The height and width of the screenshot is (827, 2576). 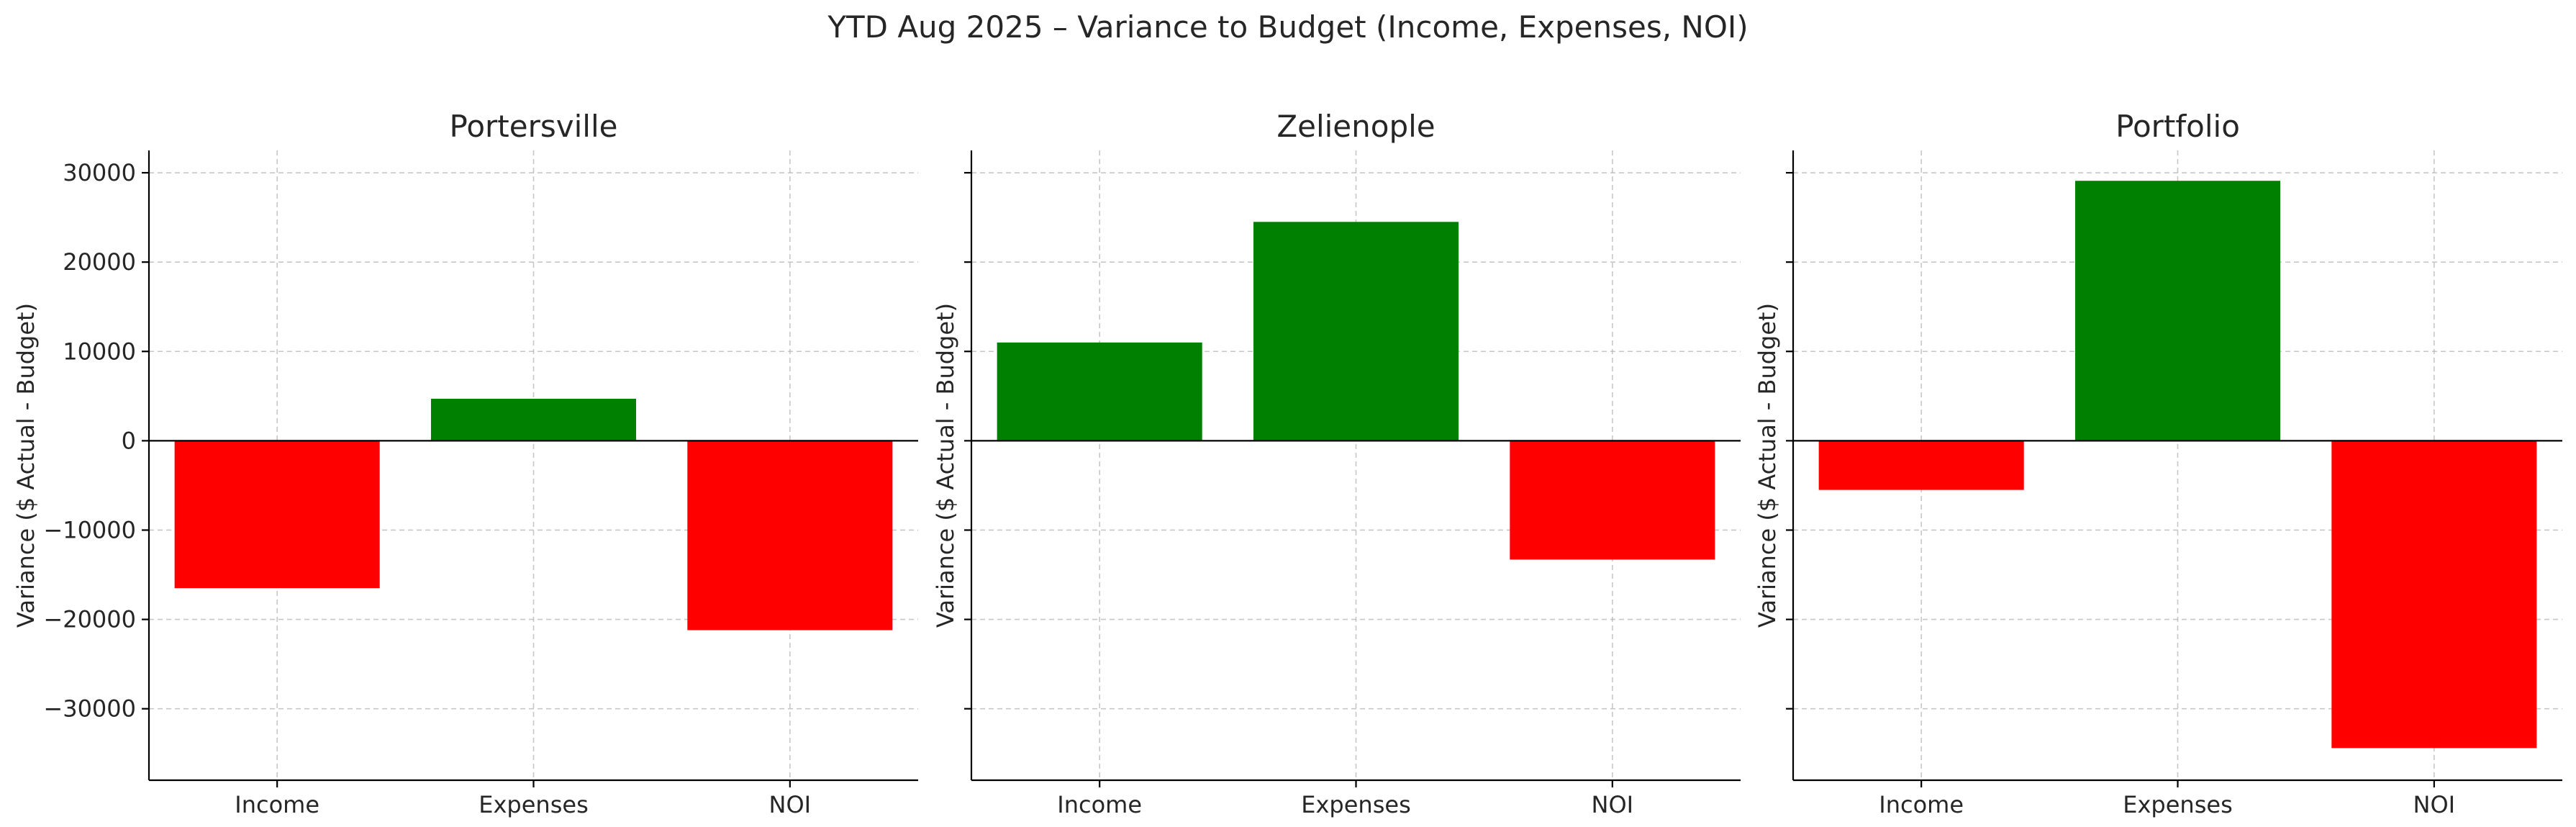 I want to click on y-tick-label: −10000, so click(x=89, y=529).